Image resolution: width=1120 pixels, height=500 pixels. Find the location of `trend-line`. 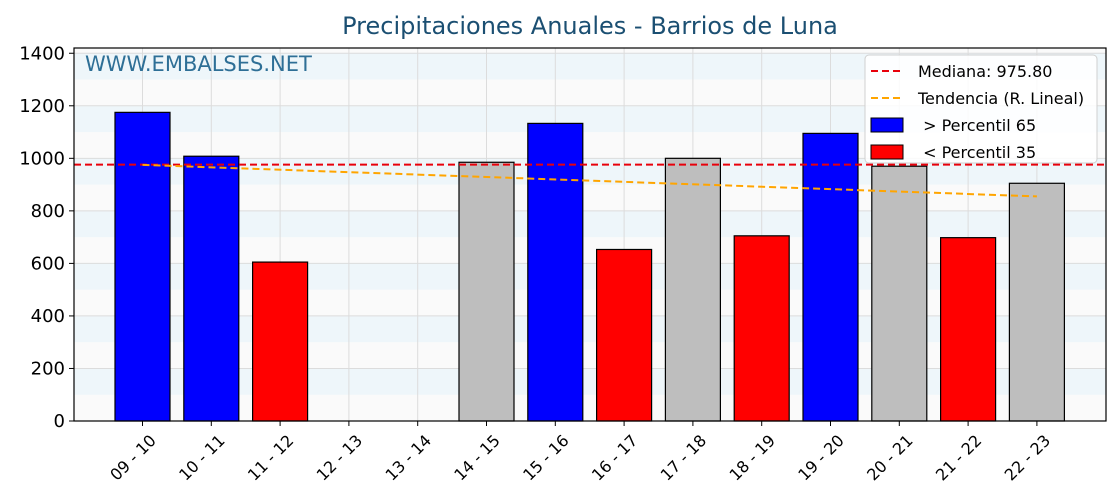

trend-line is located at coordinates (589, 180).